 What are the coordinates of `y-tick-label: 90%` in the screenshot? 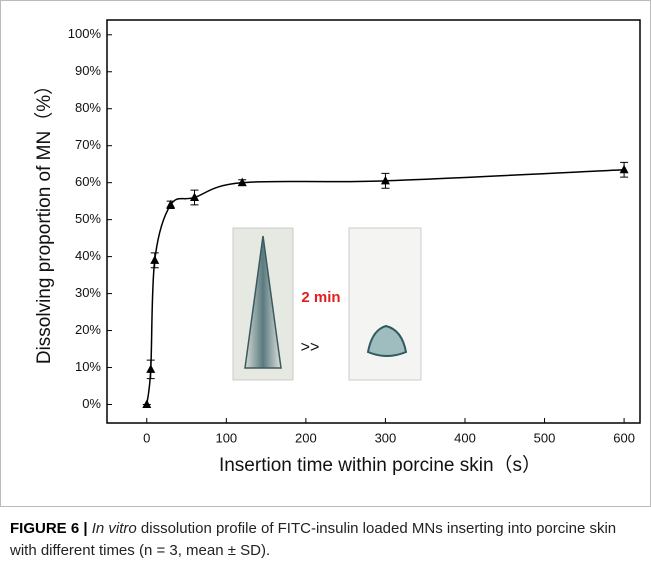 It's located at (88, 70).